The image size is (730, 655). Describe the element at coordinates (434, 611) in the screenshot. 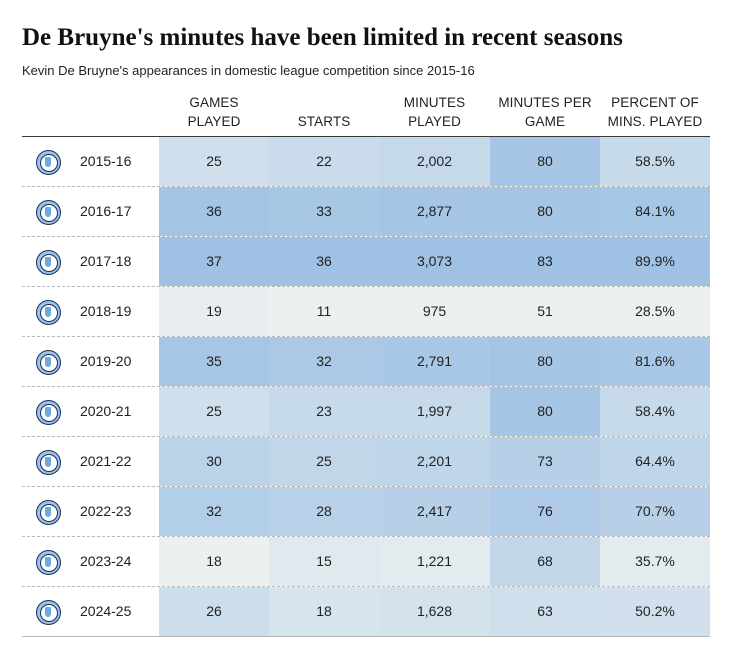

I see `cell-minutes: 1,628` at that location.